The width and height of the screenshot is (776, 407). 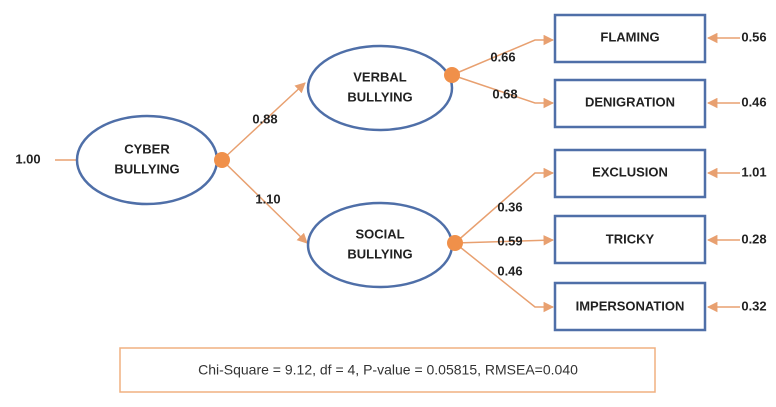 I want to click on loading-value: 0.46, so click(x=509, y=270).